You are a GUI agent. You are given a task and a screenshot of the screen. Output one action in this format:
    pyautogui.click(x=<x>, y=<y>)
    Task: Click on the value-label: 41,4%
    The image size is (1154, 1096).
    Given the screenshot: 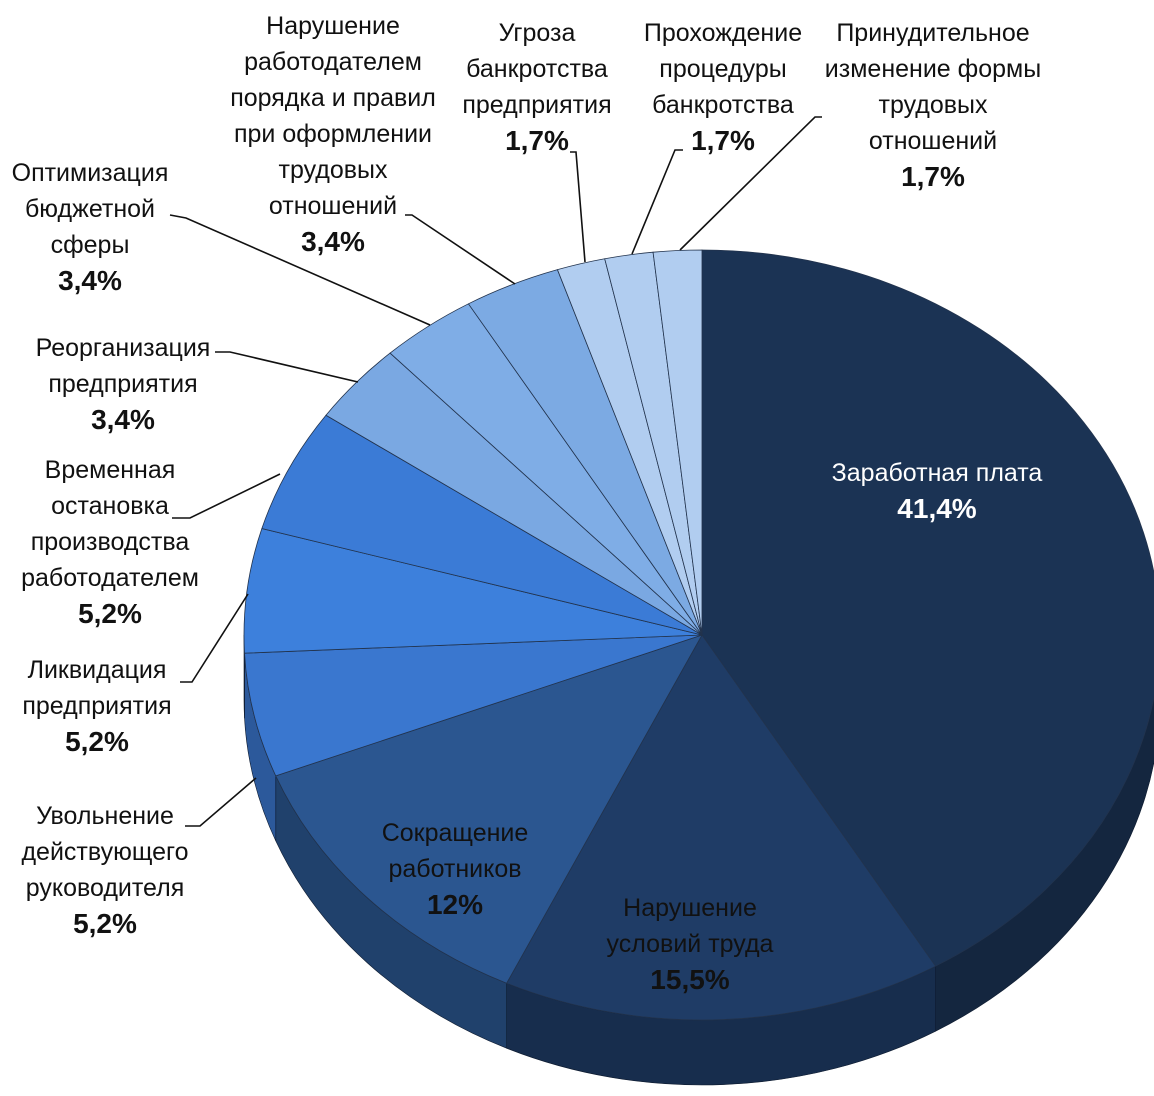 What is the action you would take?
    pyautogui.click(x=937, y=508)
    